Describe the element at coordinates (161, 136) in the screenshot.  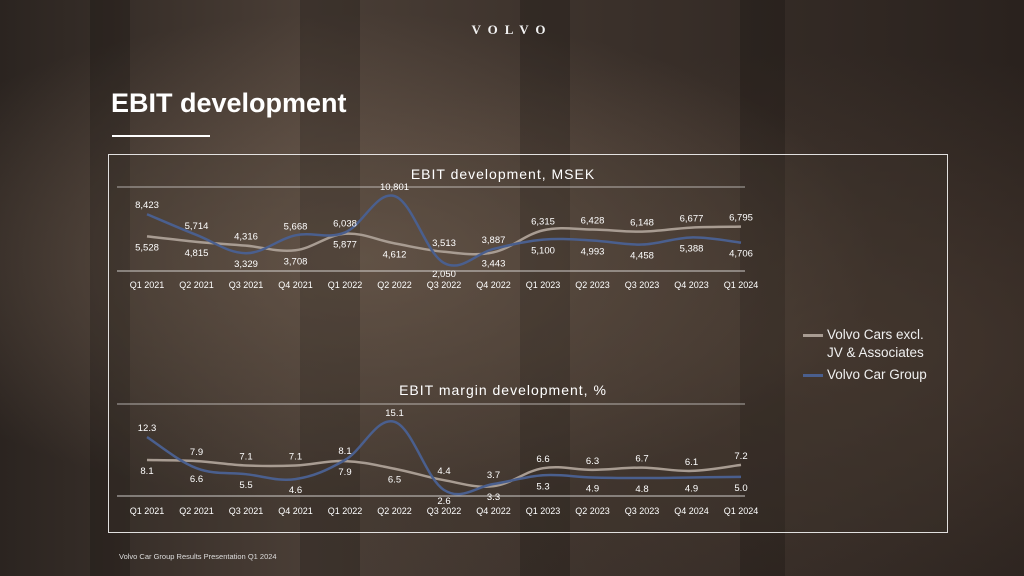
I see `title-underline` at that location.